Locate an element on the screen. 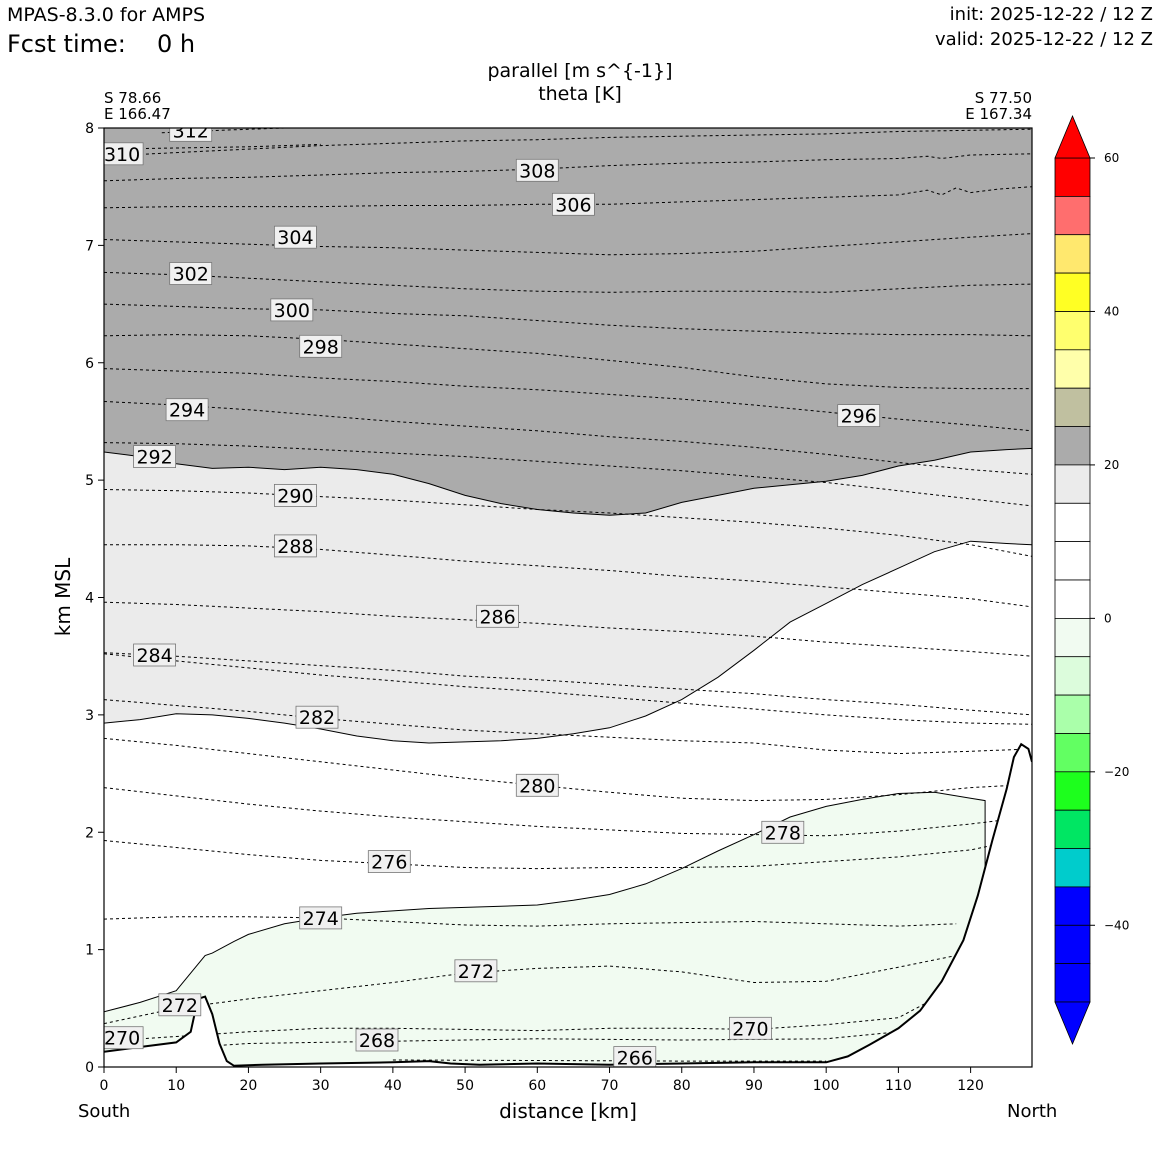  x-tick-label: 30 is located at coordinates (321, 1086).